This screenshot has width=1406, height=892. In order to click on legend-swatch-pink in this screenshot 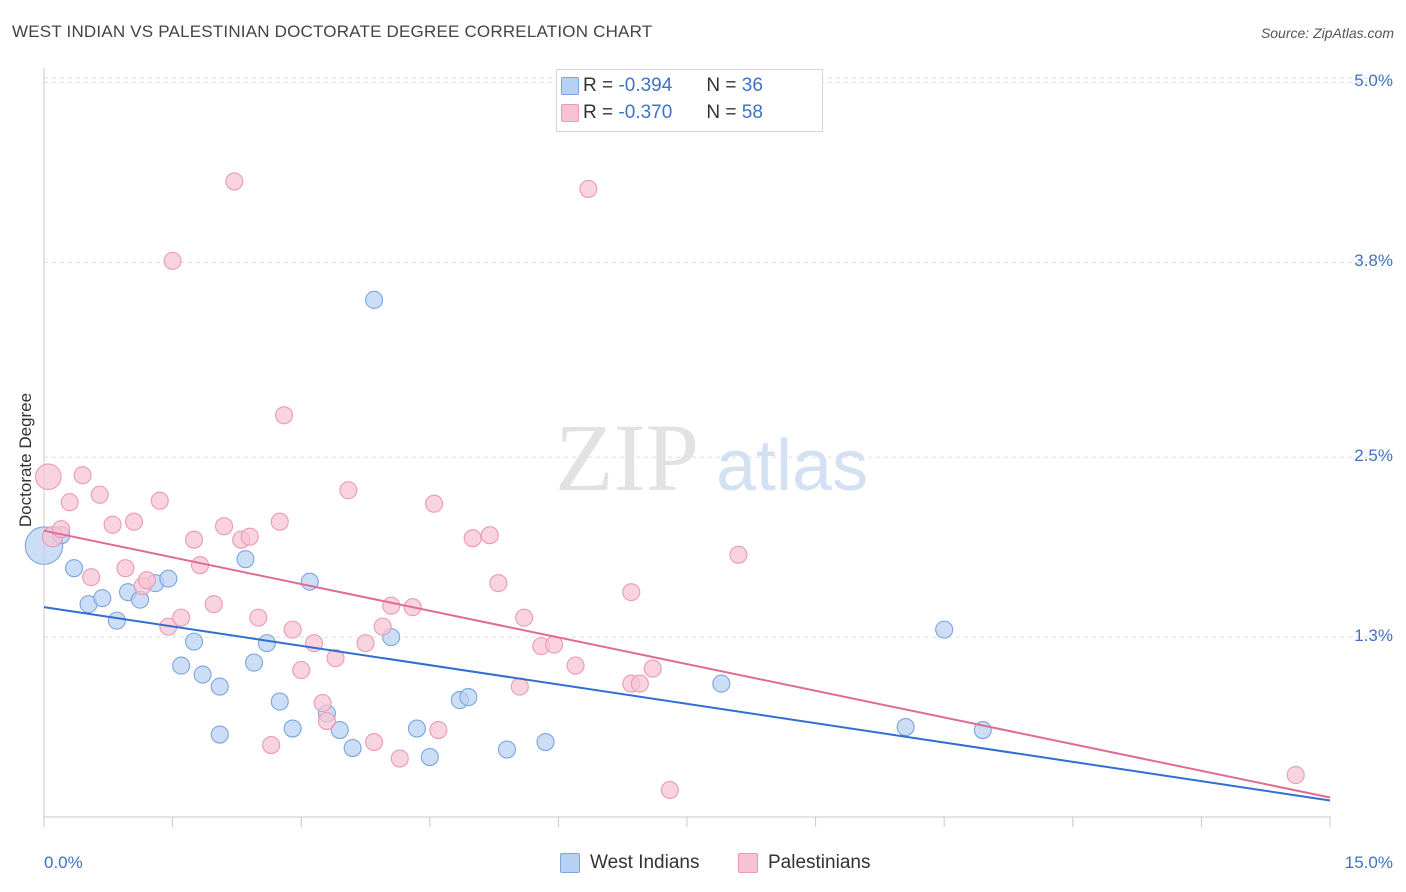, I will do `click(570, 113)`.